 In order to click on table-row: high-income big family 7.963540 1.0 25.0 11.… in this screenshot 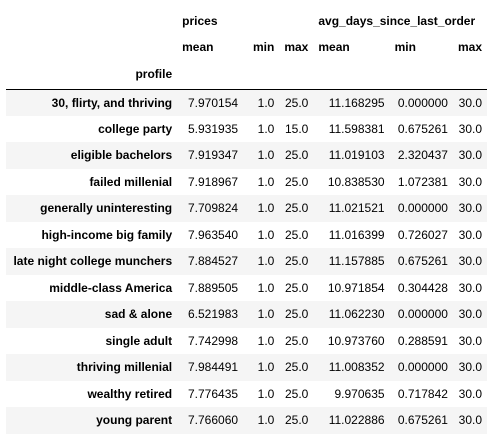, I will do `click(246, 235)`.